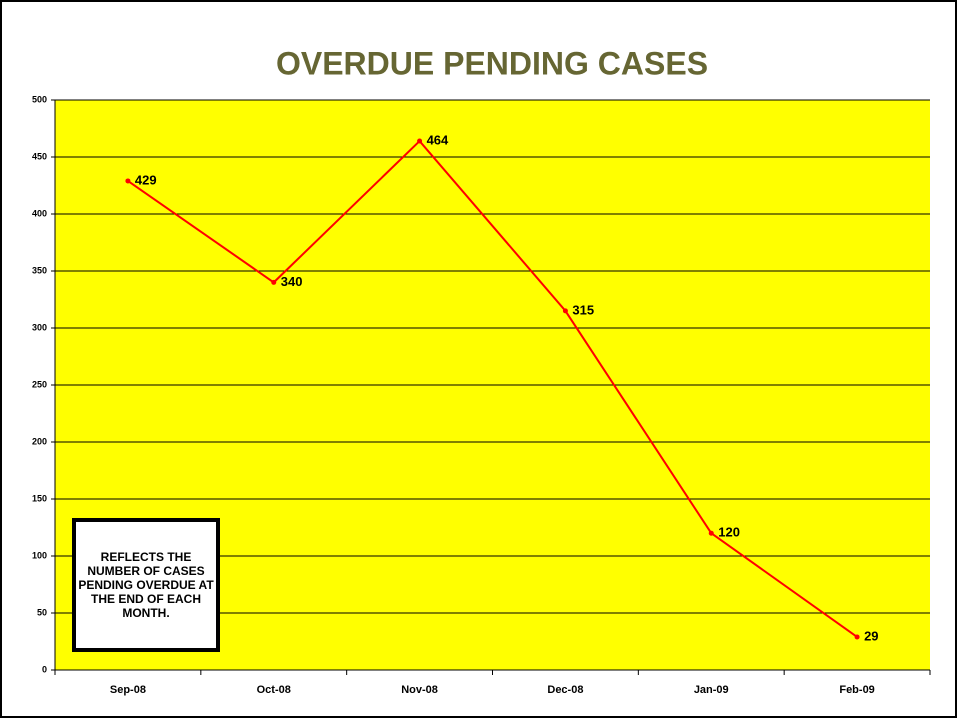 This screenshot has height=719, width=958. What do you see at coordinates (42, 612) in the screenshot?
I see `y-tick-label: 50` at bounding box center [42, 612].